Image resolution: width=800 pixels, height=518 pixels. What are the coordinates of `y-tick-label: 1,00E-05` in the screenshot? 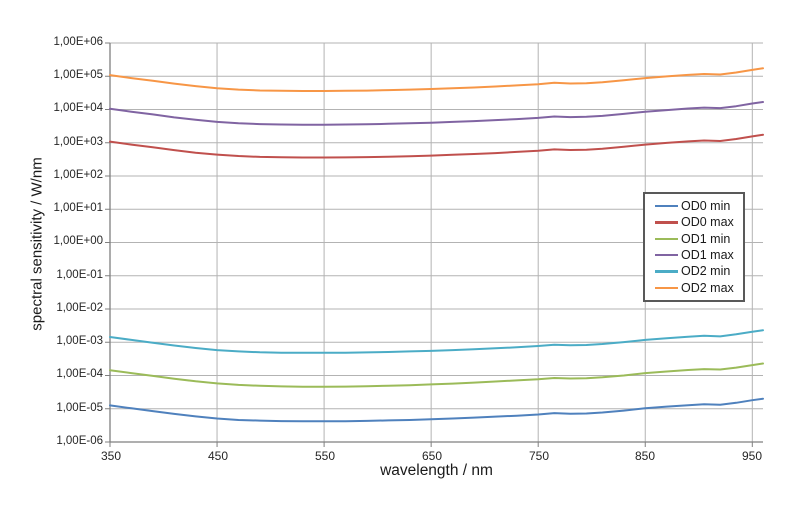 It's located at (79, 408).